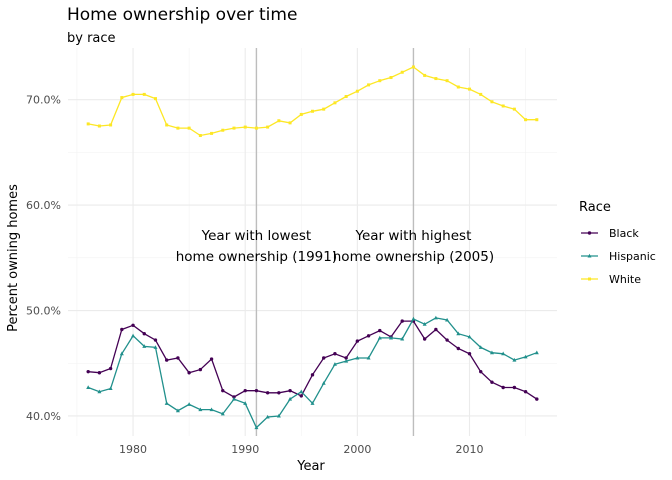 Image resolution: width=672 pixels, height=480 pixels. Describe the element at coordinates (245, 449) in the screenshot. I see `x-tick-label: 1990` at that location.